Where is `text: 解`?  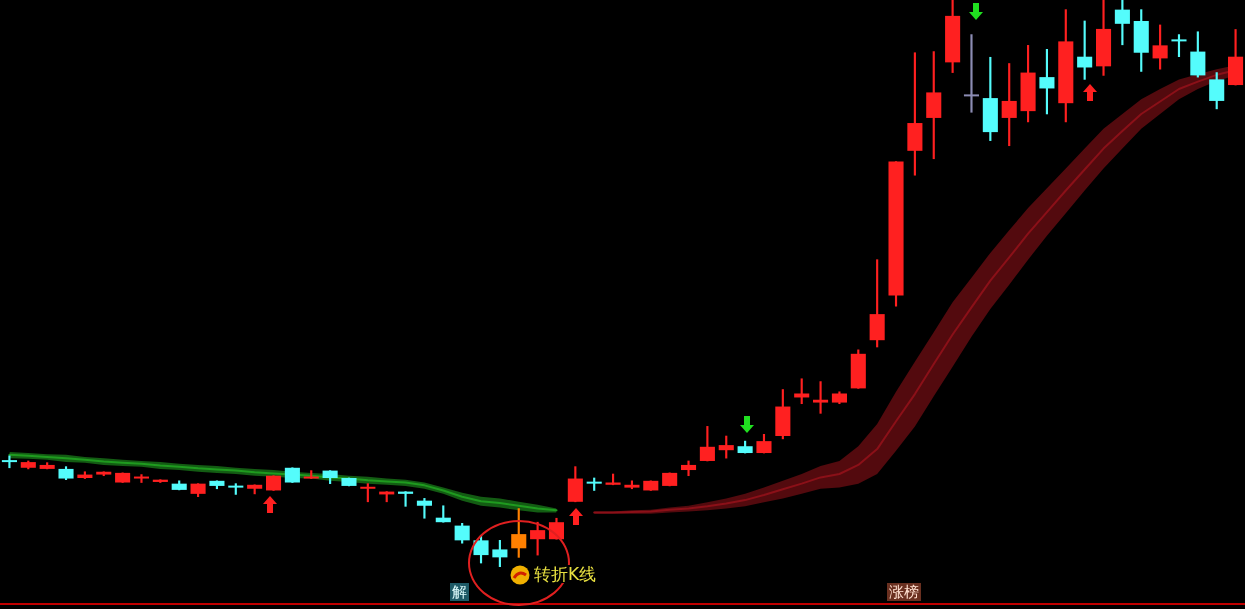
text: 解 is located at coordinates (459, 592).